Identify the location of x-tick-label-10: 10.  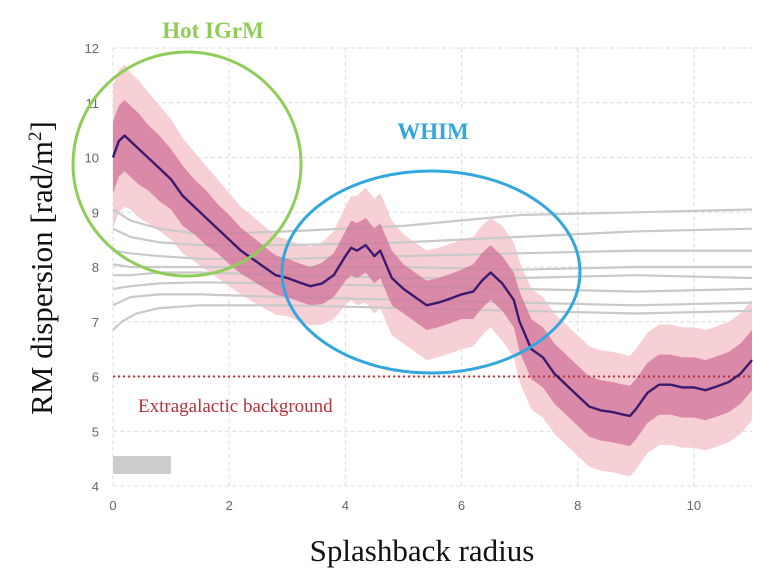
(694, 505).